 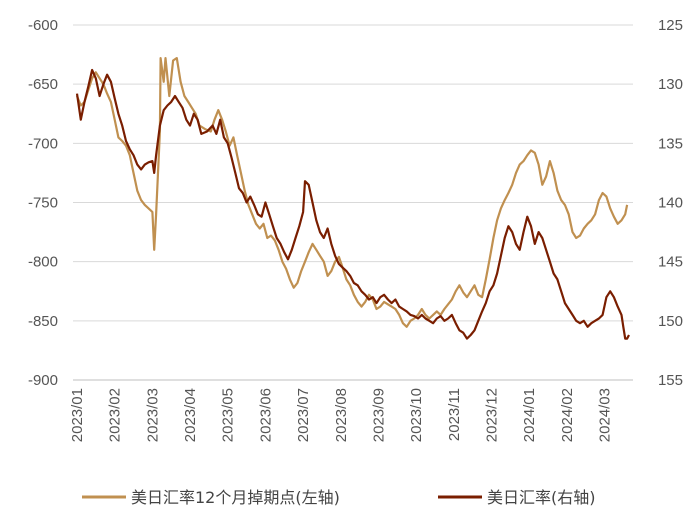 I want to click on x-tick-label: 2024/02, so click(x=567, y=415).